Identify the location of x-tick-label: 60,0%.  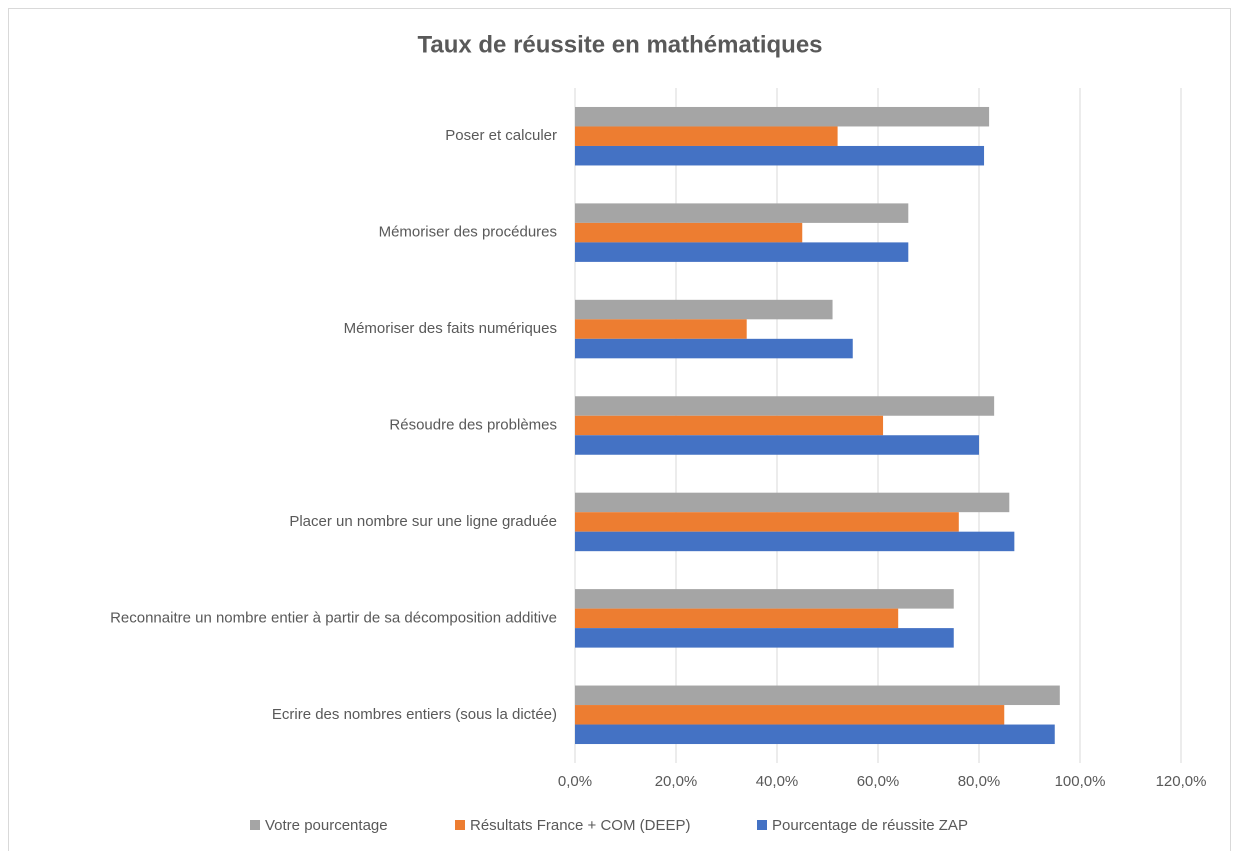
(878, 781).